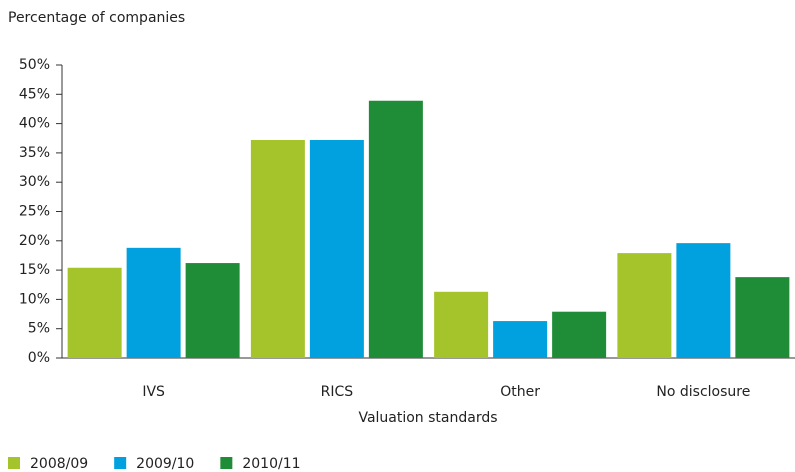 The height and width of the screenshot is (472, 795). Describe the element at coordinates (34, 153) in the screenshot. I see `y-tick-label: 35%` at that location.